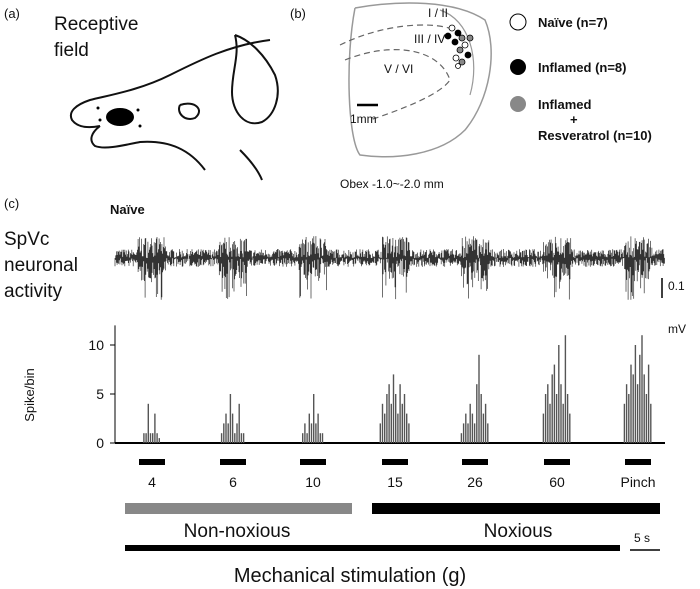 The width and height of the screenshot is (700, 589). Describe the element at coordinates (238, 508) in the screenshot. I see `nonnoxious-bar` at that location.